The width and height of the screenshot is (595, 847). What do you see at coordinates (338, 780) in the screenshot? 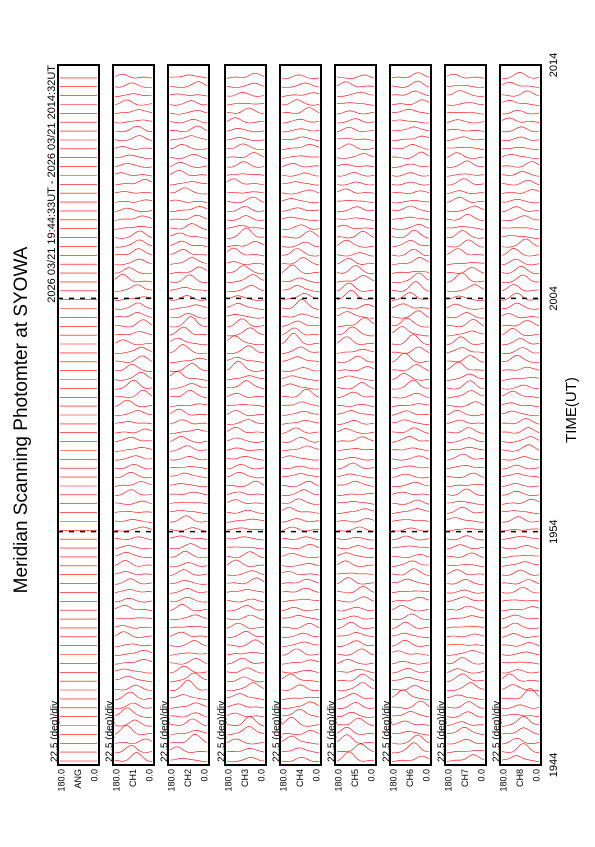
I see `panel-ymax: 180.0` at bounding box center [338, 780].